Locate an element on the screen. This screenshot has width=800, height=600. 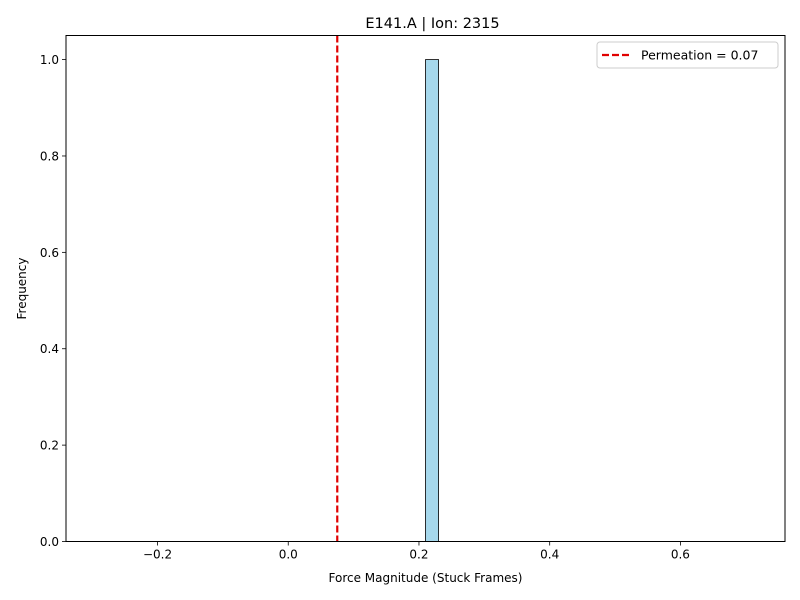
legend: Permeation = 0.07 is located at coordinates (687, 55).